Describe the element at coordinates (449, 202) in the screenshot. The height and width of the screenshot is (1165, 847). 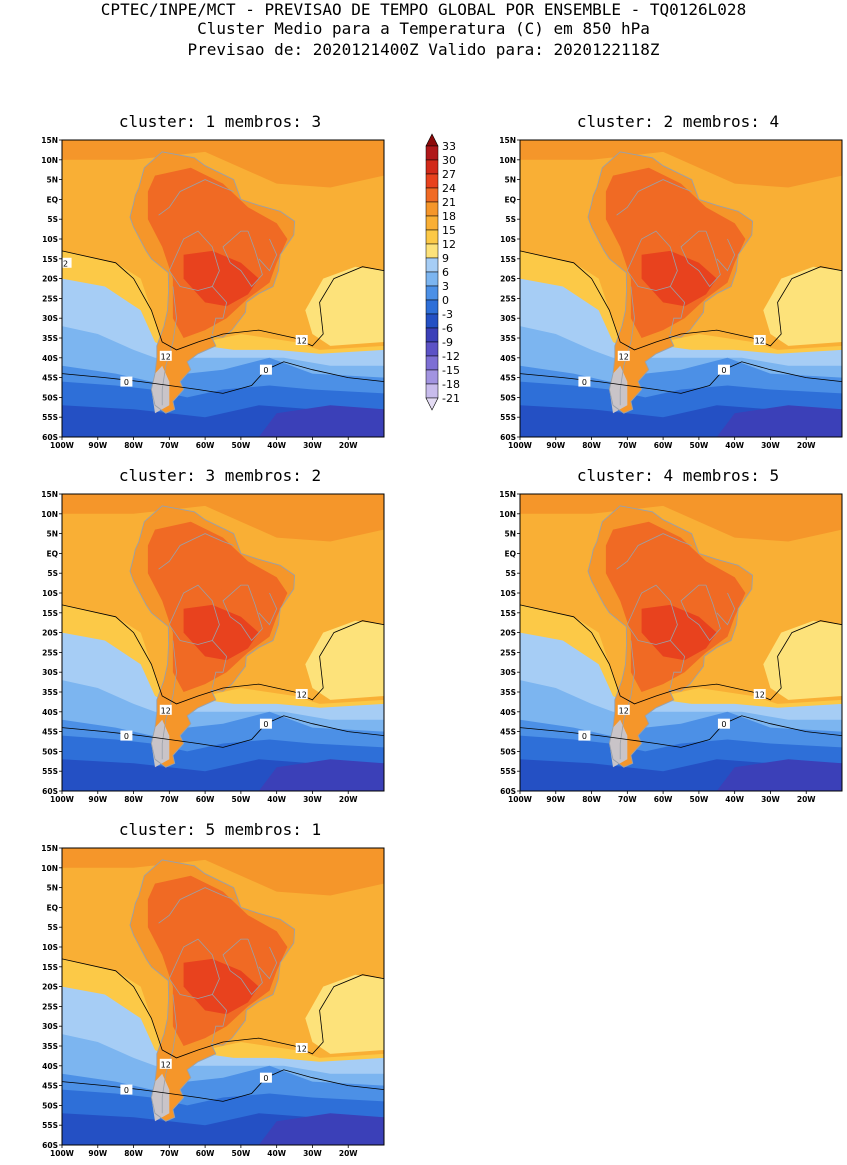
I see `colorbar-label: 21` at that location.